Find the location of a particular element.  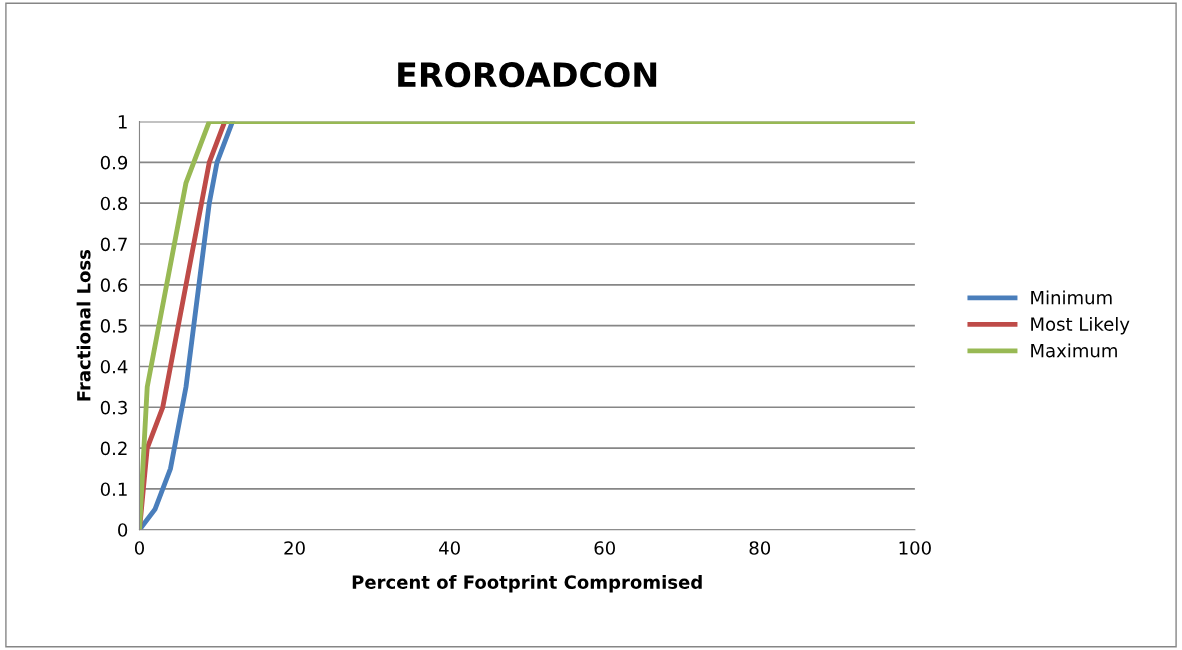

x-axis-title: Percent of Footprint Compromised is located at coordinates (527, 584).